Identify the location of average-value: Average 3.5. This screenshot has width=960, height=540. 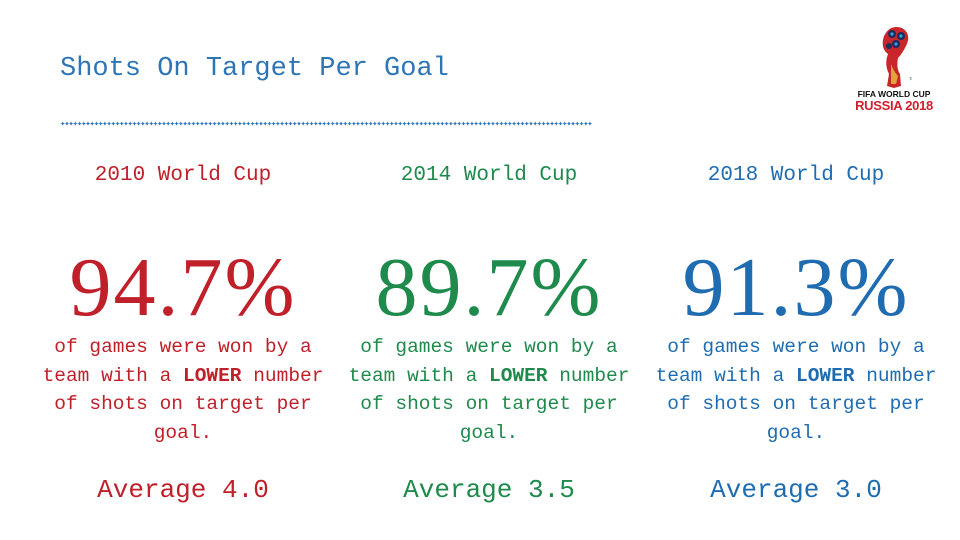
(489, 490).